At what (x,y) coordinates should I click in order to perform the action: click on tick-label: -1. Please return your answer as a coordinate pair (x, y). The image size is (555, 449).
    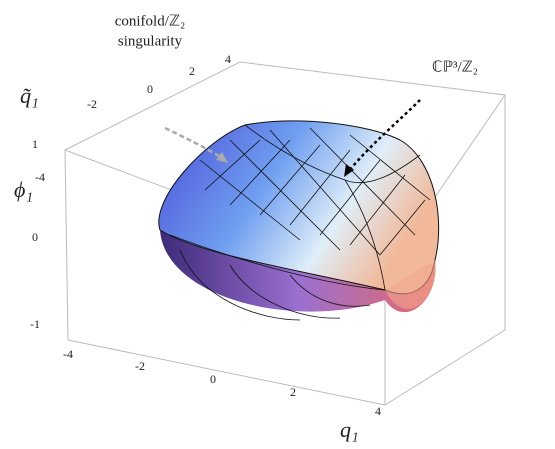
    Looking at the image, I should click on (35, 324).